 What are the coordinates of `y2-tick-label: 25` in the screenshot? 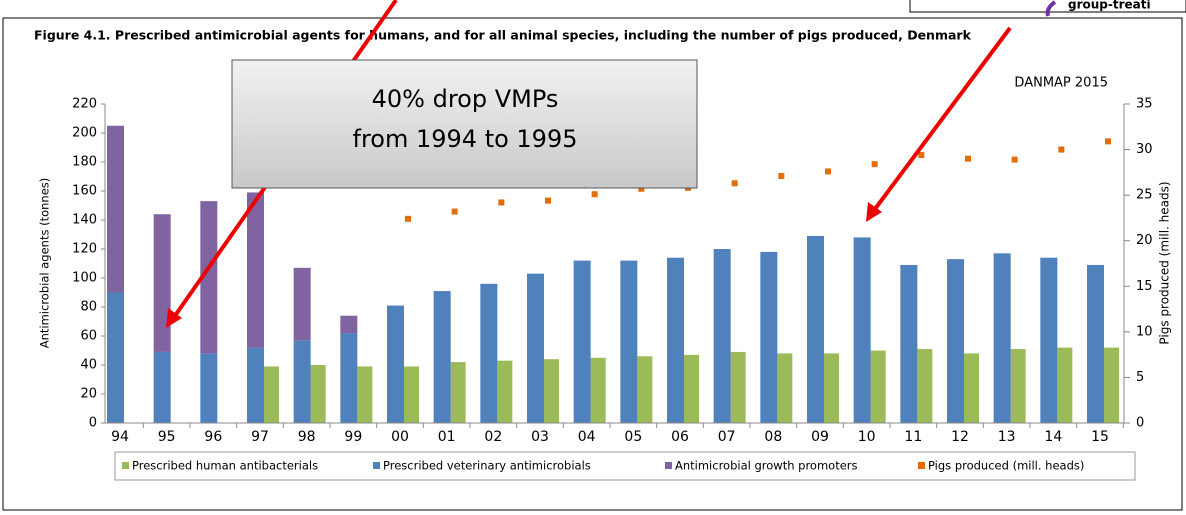 It's located at (1144, 195).